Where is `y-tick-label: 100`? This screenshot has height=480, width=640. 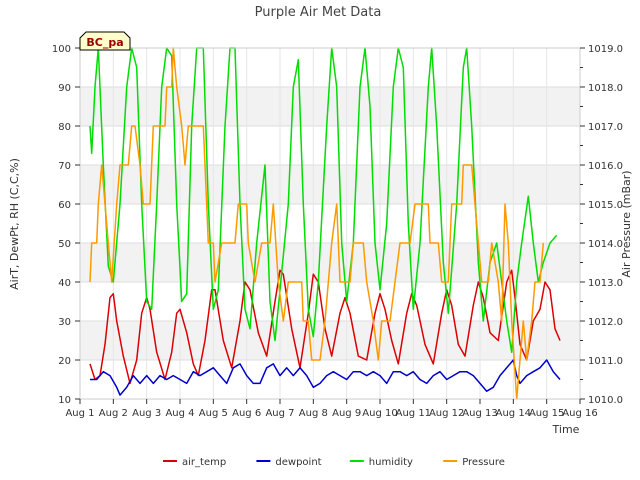
y-tick-label: 100 is located at coordinates (61, 49).